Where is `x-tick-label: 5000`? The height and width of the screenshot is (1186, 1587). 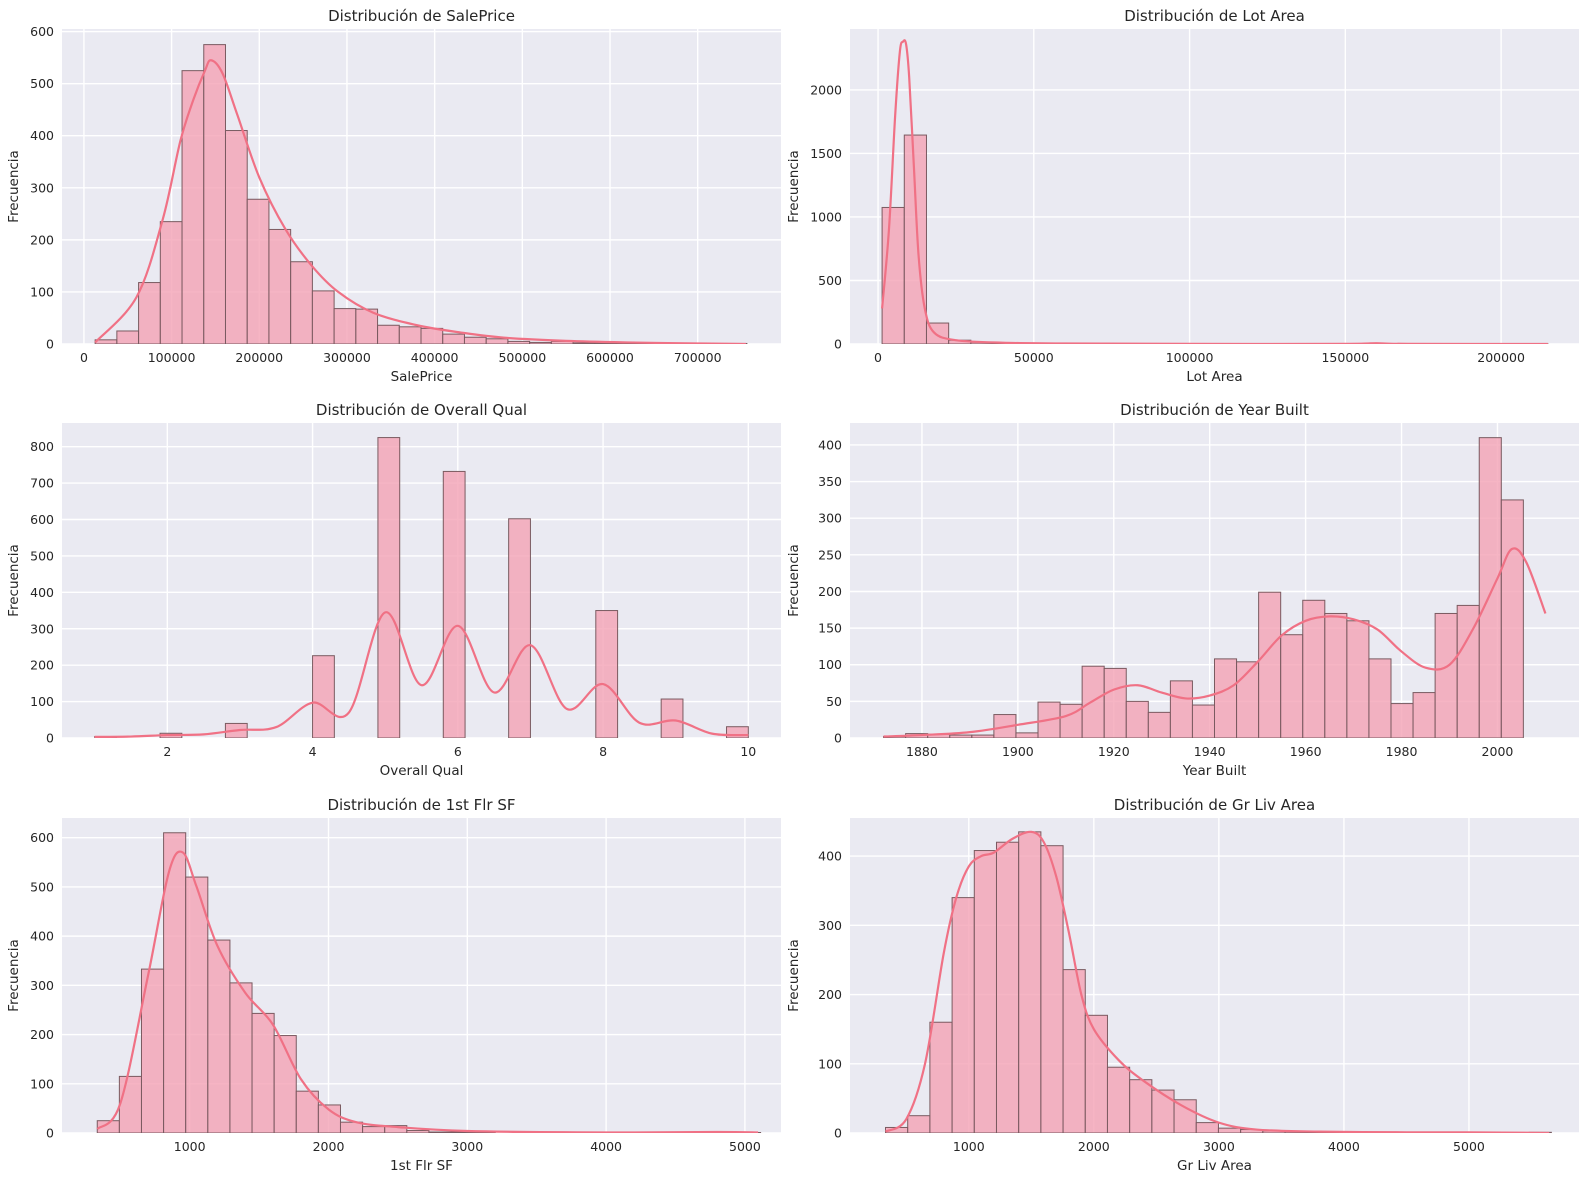
x-tick-label: 5000 is located at coordinates (745, 1146).